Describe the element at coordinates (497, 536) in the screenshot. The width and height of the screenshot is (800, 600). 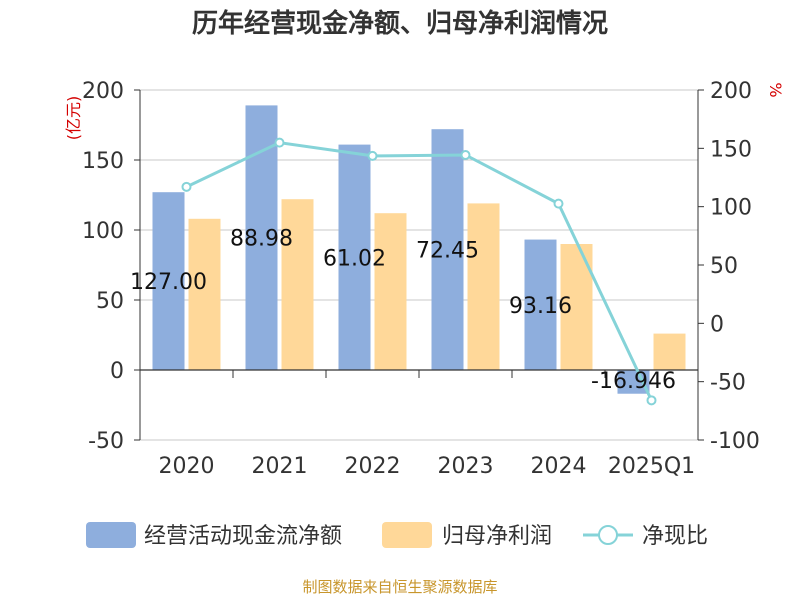
I see `legend-label-net-profit: 归母净利润` at that location.